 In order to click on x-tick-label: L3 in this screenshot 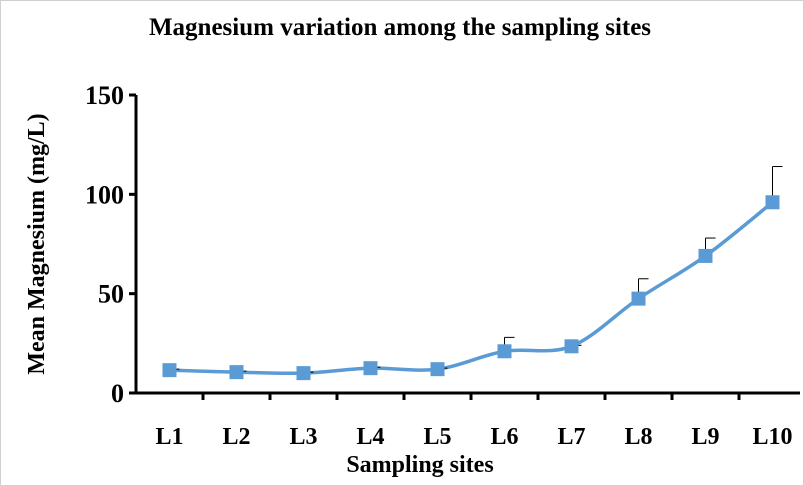, I will do `click(303, 437)`.